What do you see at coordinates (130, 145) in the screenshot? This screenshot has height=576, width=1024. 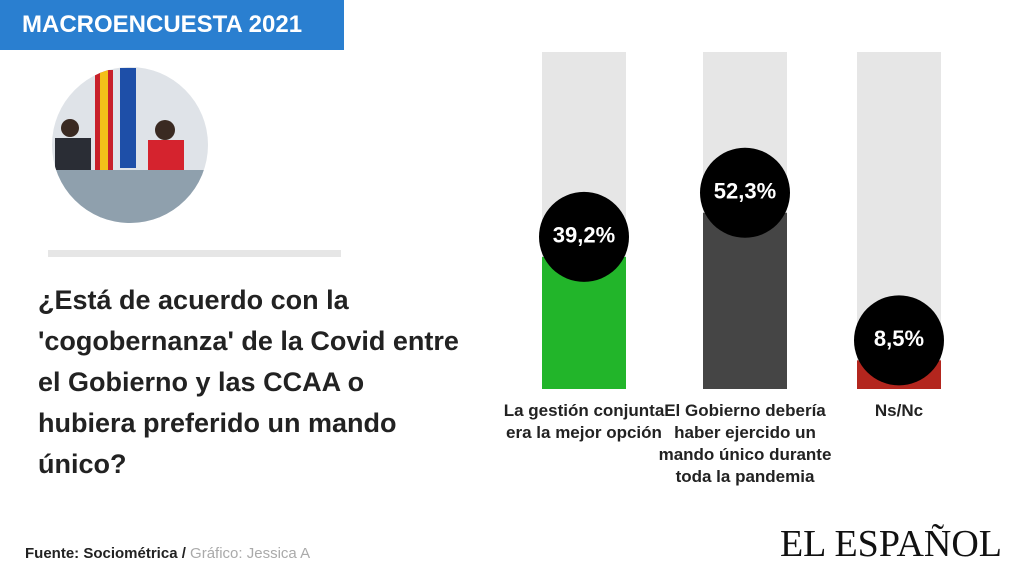 I see `photo` at bounding box center [130, 145].